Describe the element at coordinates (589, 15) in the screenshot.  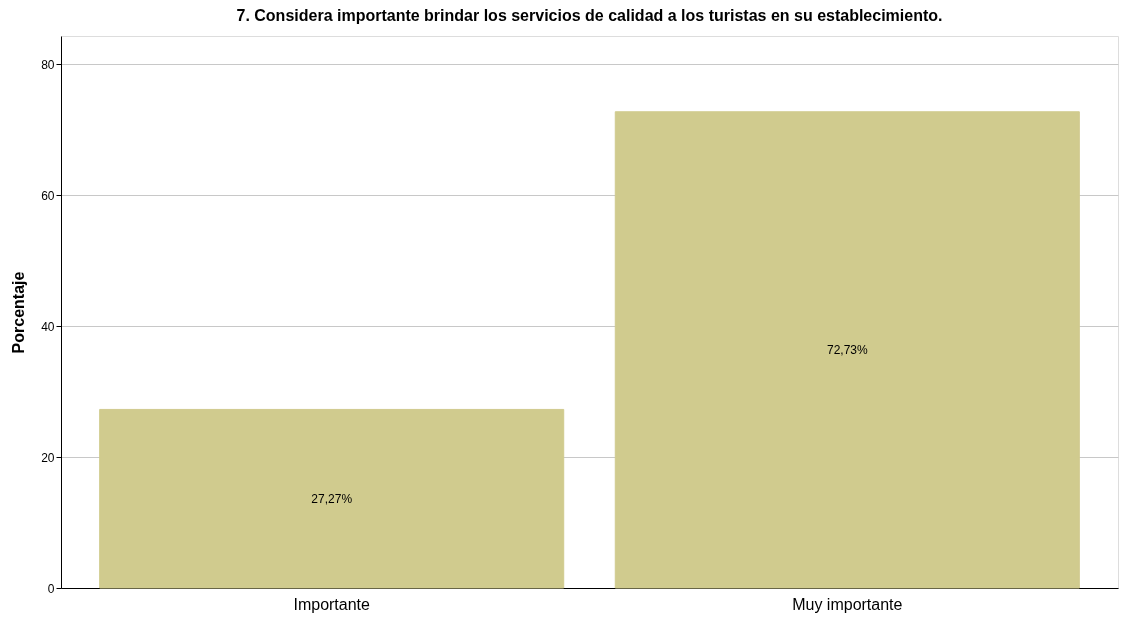
I see `chart-title: 7. Considera importante brindar los servicios de calidad a los turistas en su establecimiento.` at that location.